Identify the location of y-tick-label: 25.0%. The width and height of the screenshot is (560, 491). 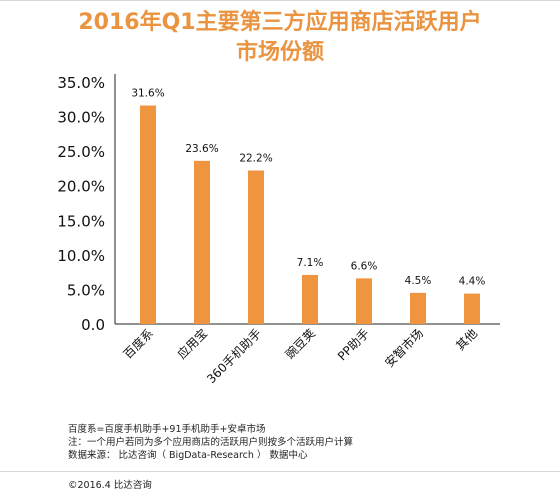
(81, 152).